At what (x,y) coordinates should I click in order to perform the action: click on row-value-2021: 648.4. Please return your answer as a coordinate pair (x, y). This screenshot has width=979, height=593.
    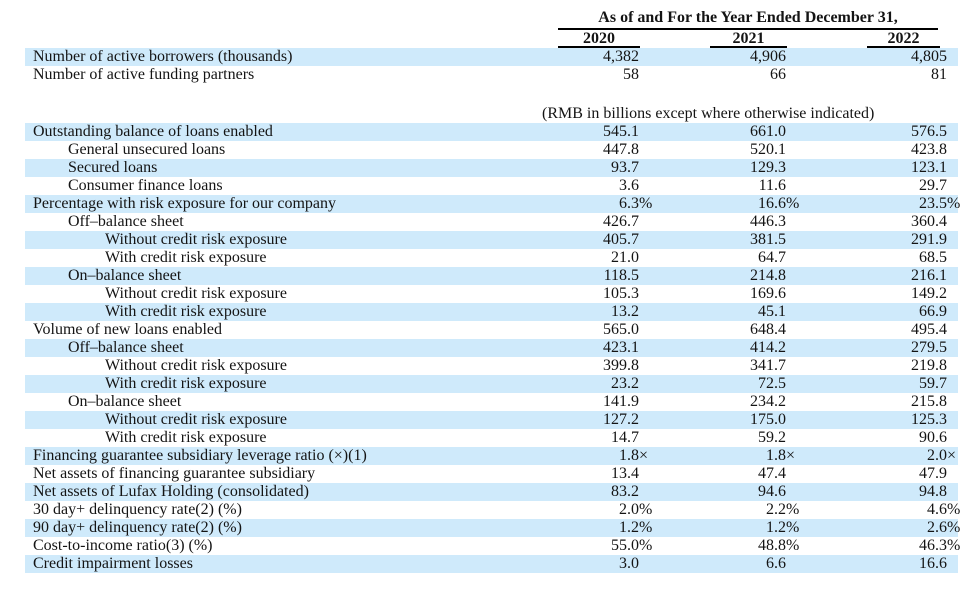
    Looking at the image, I should click on (729, 330).